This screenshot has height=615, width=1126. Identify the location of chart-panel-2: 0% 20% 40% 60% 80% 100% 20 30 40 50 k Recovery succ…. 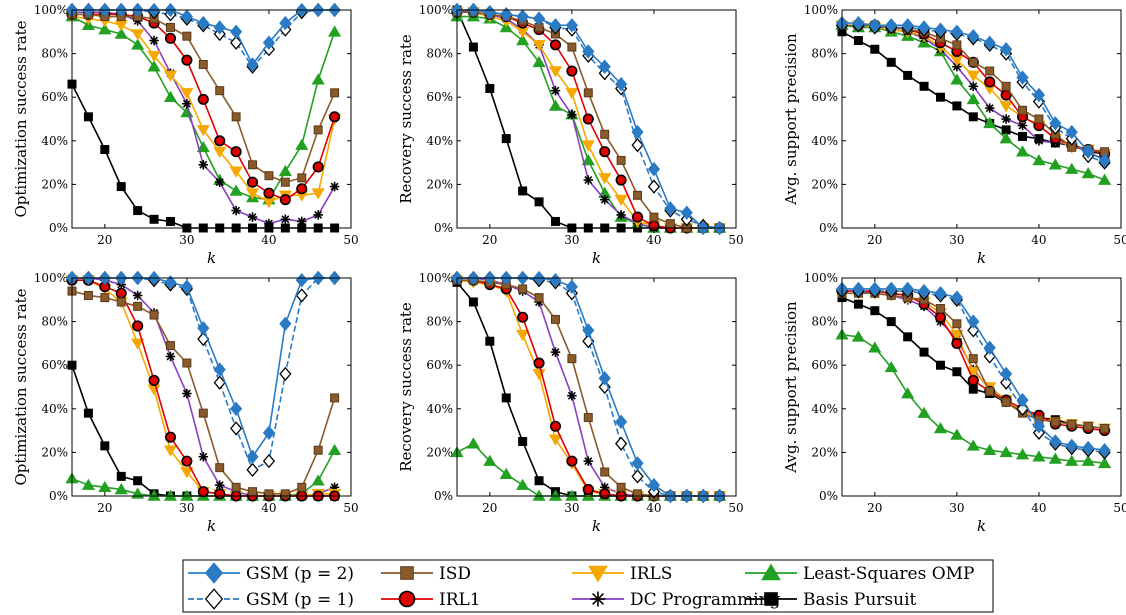
(570, 134).